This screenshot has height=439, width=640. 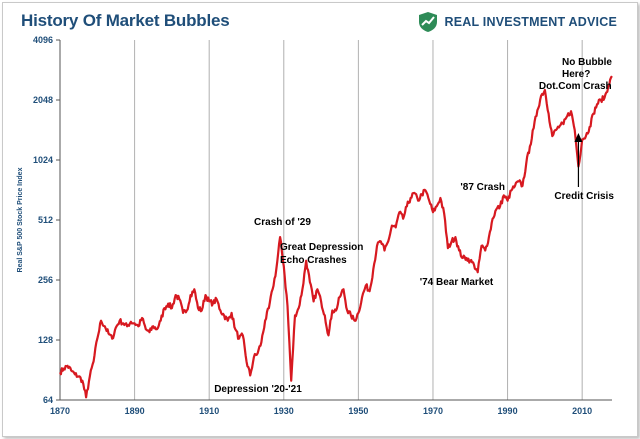 What do you see at coordinates (576, 74) in the screenshot?
I see `annotation-9: Here?` at bounding box center [576, 74].